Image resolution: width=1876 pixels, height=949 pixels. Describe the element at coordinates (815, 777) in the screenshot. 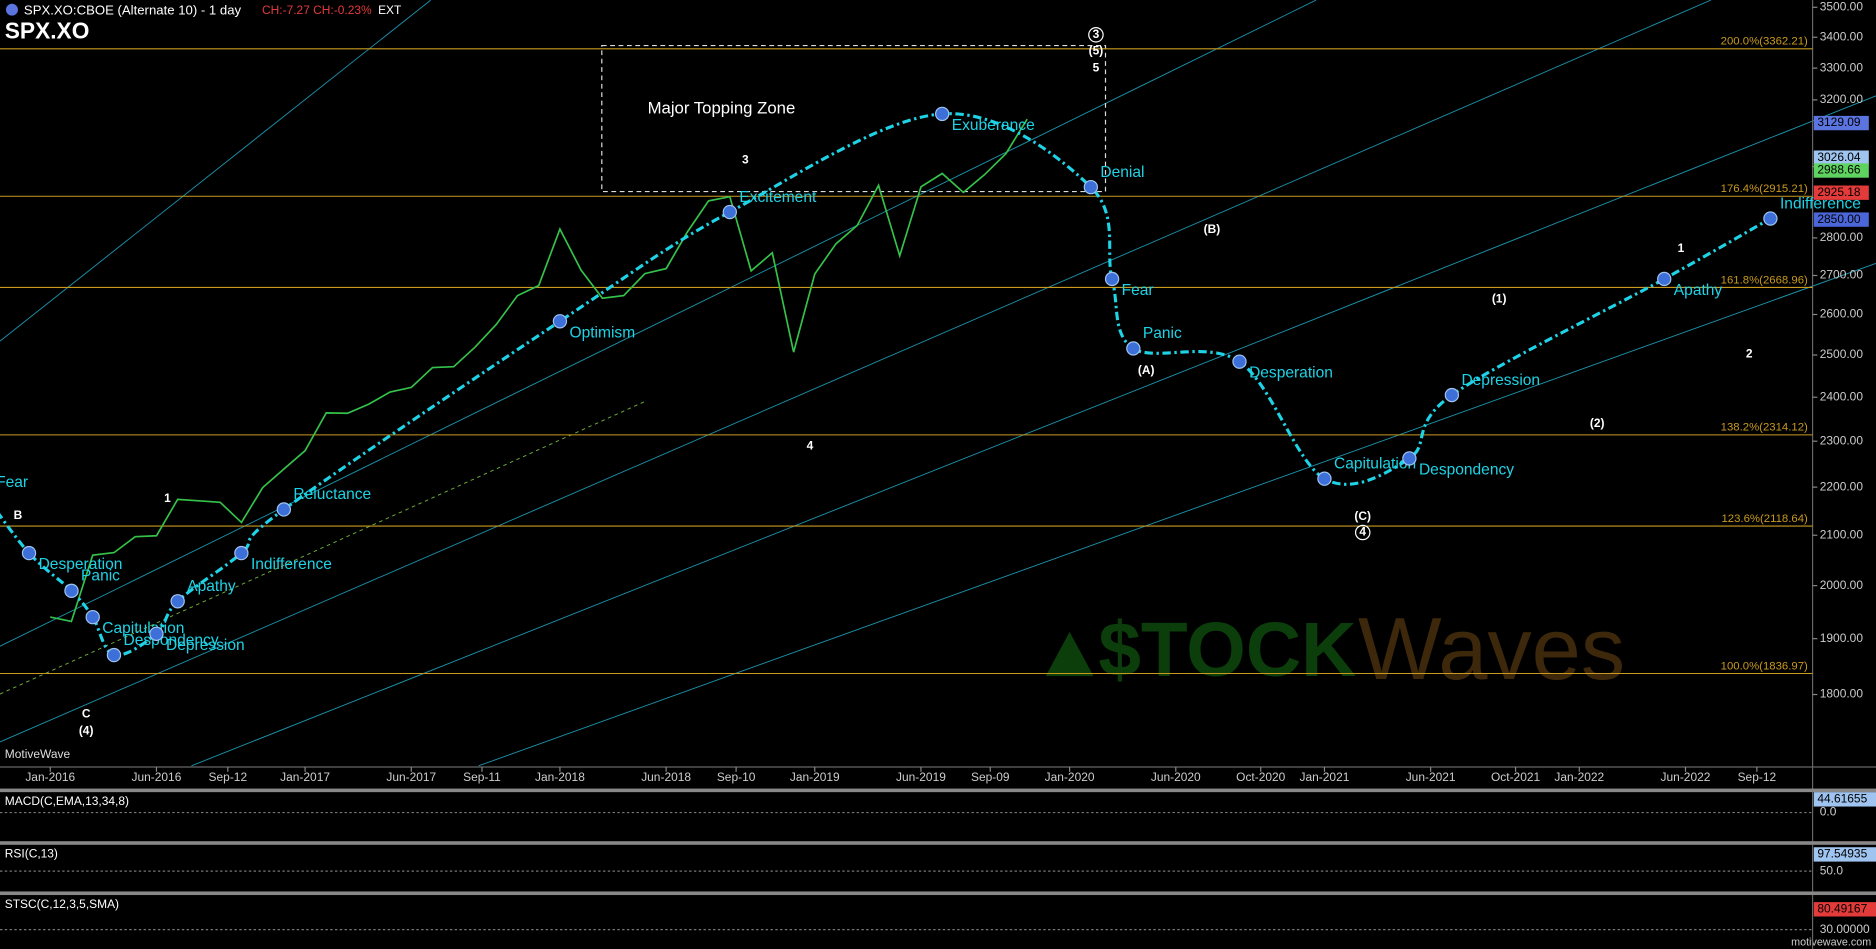

I see `x-tick-label: Jan-2019` at that location.